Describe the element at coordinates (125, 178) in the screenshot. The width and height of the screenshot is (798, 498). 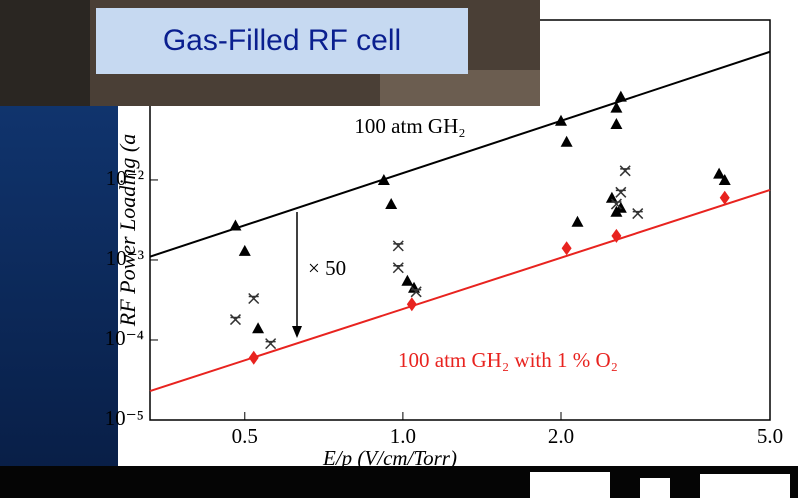
I see `y-tick-label: 10⁻²` at that location.